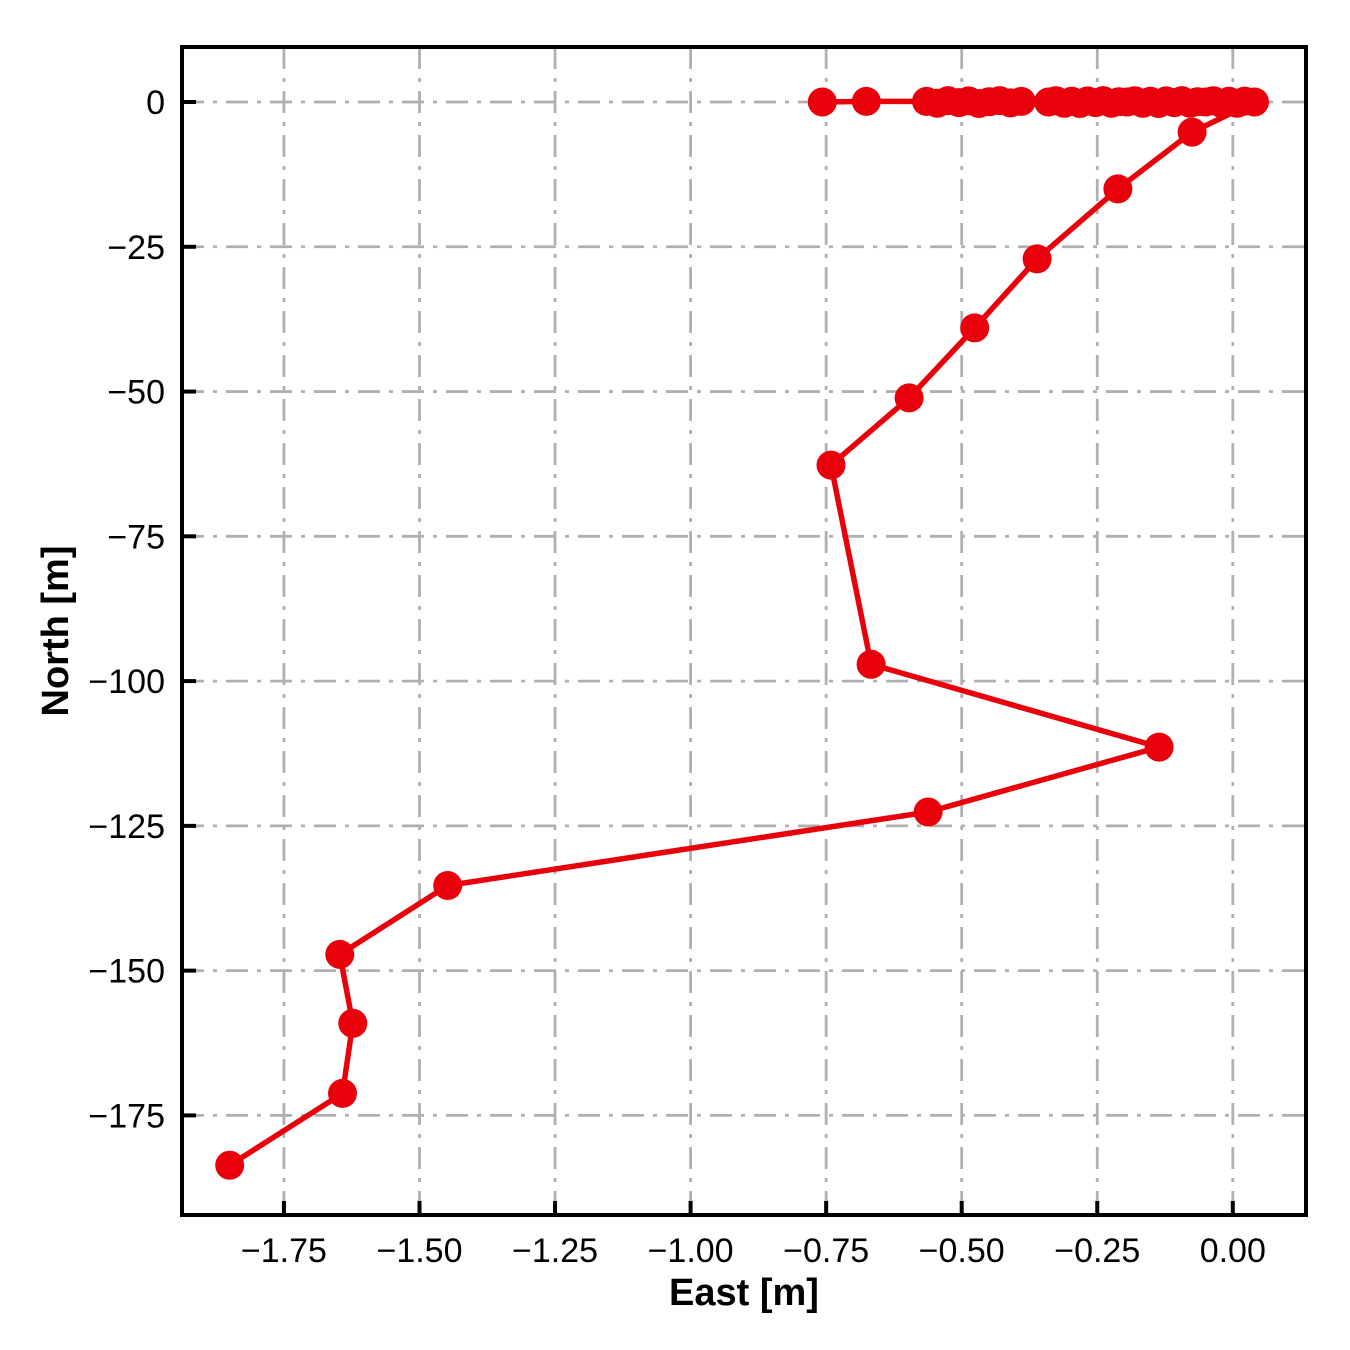  What do you see at coordinates (56, 631) in the screenshot?
I see `y-axis-label: North [m]` at bounding box center [56, 631].